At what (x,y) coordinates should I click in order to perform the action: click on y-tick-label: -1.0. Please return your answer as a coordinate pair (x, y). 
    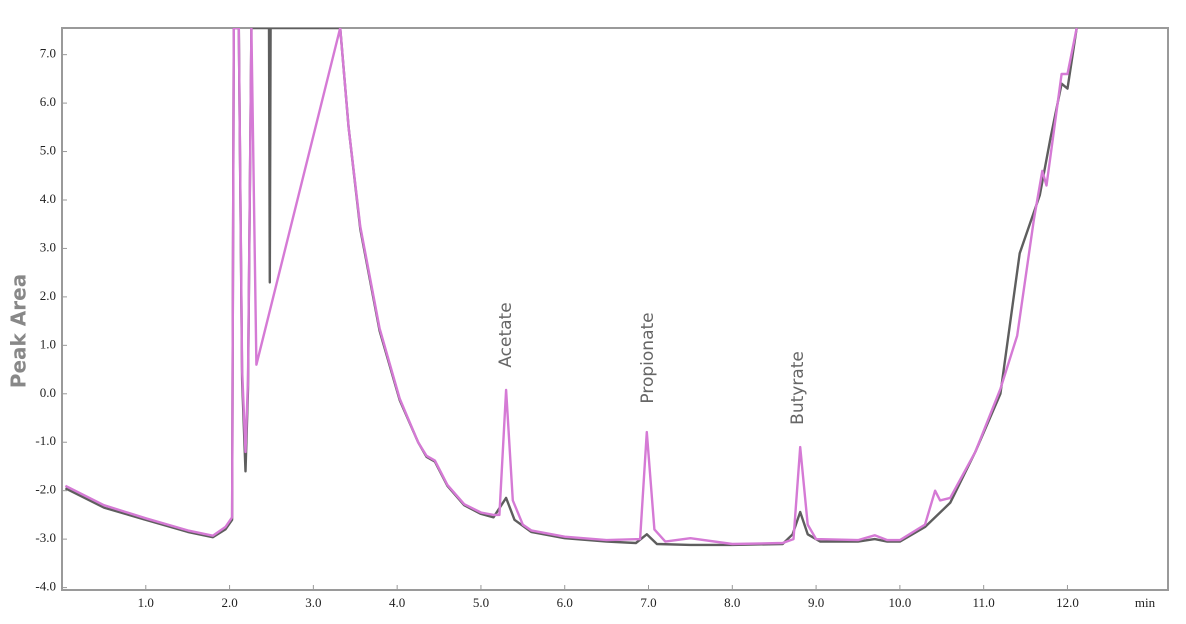
    Looking at the image, I should click on (45, 440).